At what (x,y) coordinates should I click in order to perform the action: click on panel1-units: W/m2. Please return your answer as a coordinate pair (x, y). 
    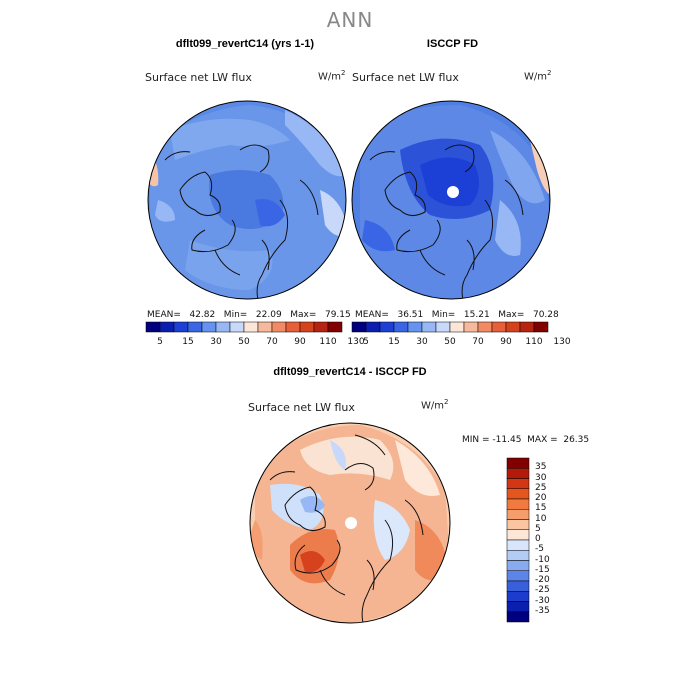
    Looking at the image, I should click on (332, 76).